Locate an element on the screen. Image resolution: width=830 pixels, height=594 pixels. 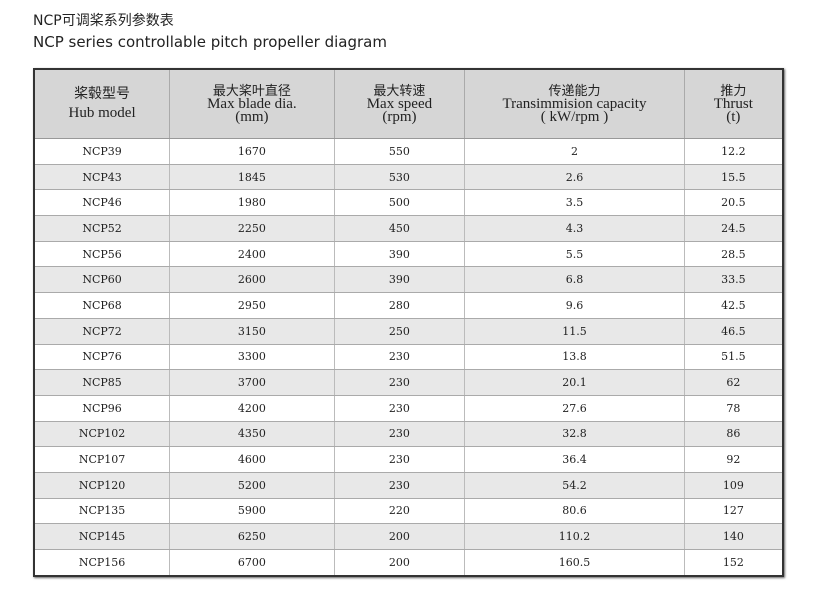
header-unit: ( kW/rpm ) is located at coordinates (574, 116).